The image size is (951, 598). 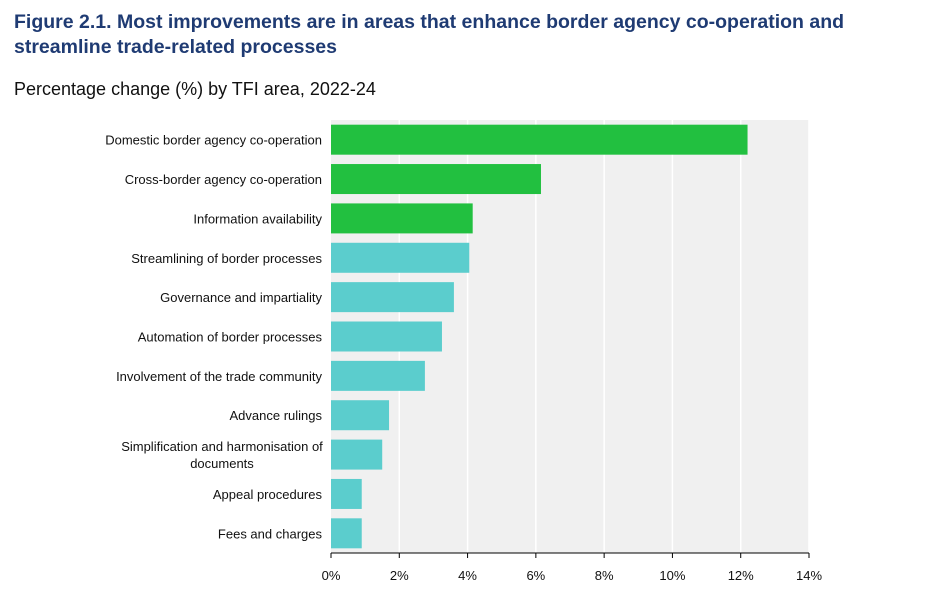 What do you see at coordinates (331, 575) in the screenshot?
I see `x-tick-label: 0%` at bounding box center [331, 575].